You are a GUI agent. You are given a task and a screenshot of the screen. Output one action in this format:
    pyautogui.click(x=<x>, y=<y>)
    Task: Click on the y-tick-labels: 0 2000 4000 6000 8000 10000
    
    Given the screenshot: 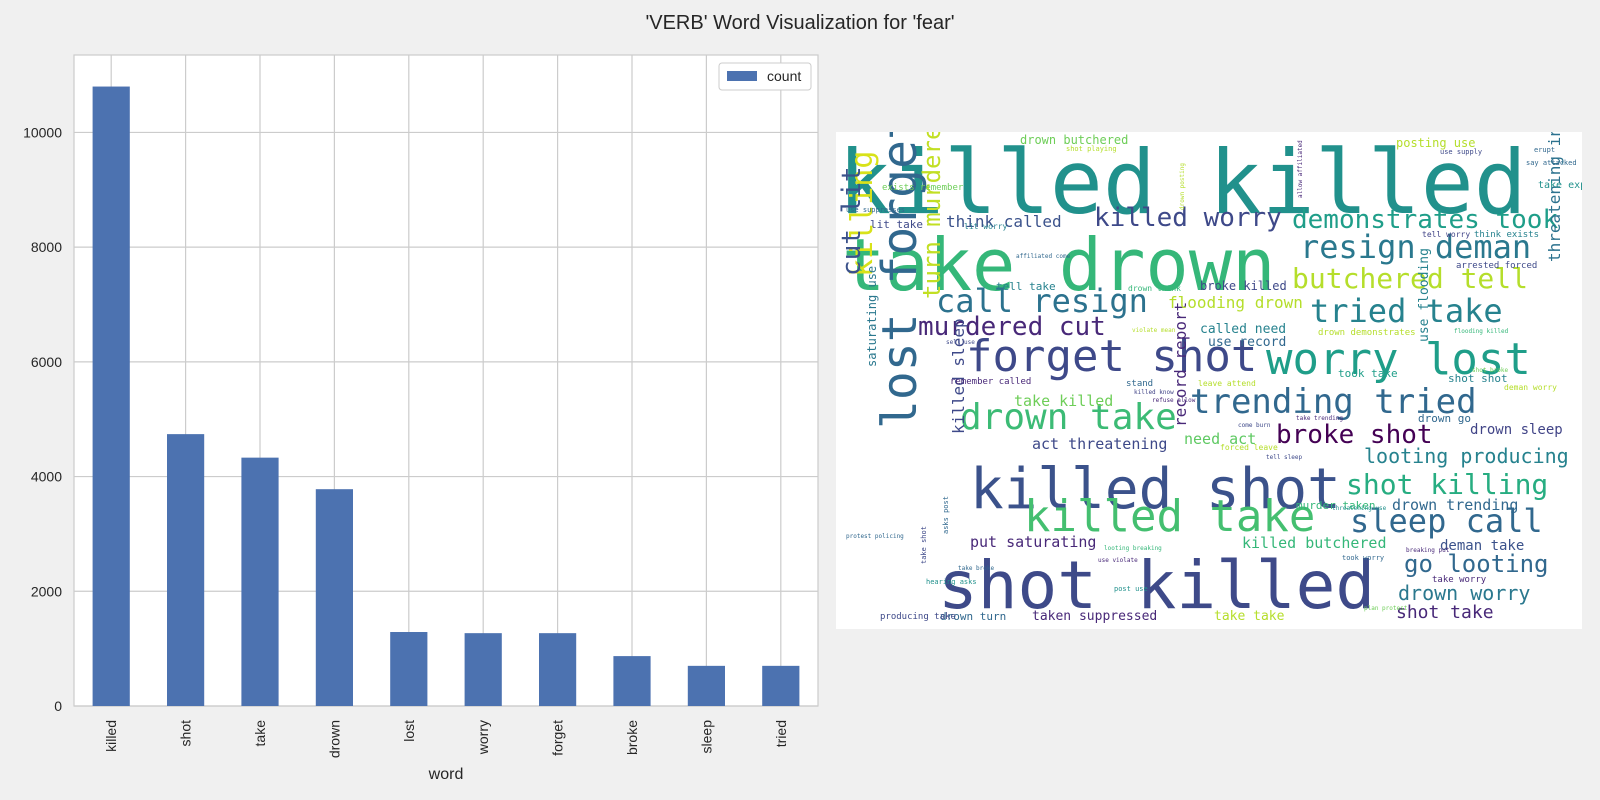 What is the action you would take?
    pyautogui.click(x=42, y=419)
    